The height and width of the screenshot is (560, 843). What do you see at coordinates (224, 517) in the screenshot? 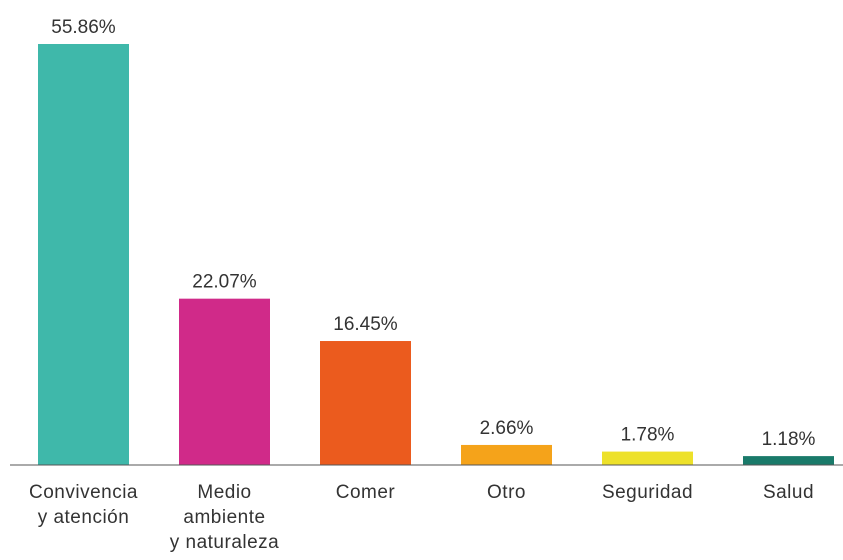
I see `x-tick-label: Medio ambiente y naturaleza` at bounding box center [224, 517].